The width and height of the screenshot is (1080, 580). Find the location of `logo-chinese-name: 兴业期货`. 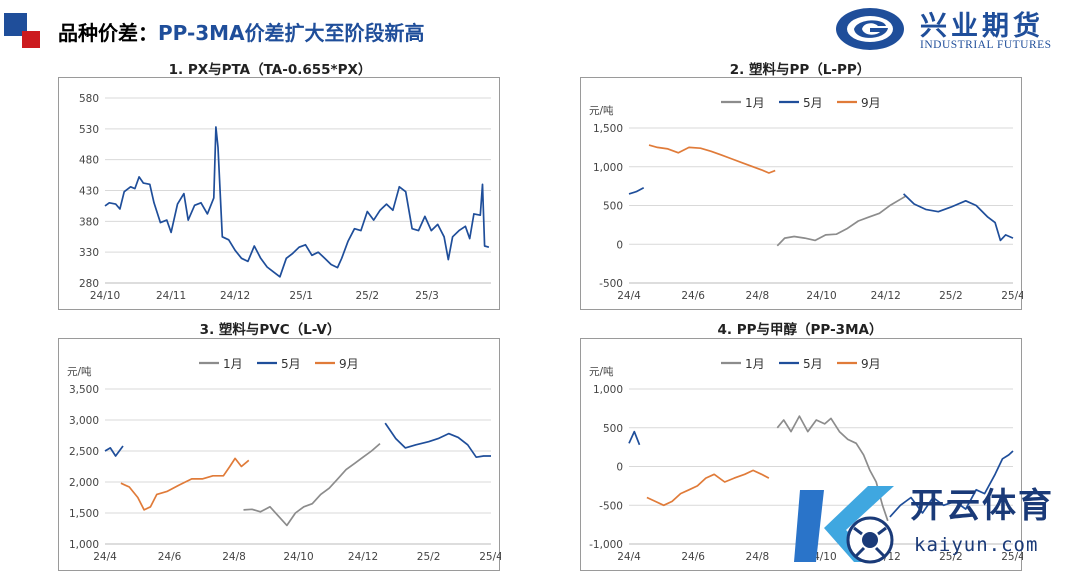

logo-chinese-name: 兴业期货 is located at coordinates (982, 26).